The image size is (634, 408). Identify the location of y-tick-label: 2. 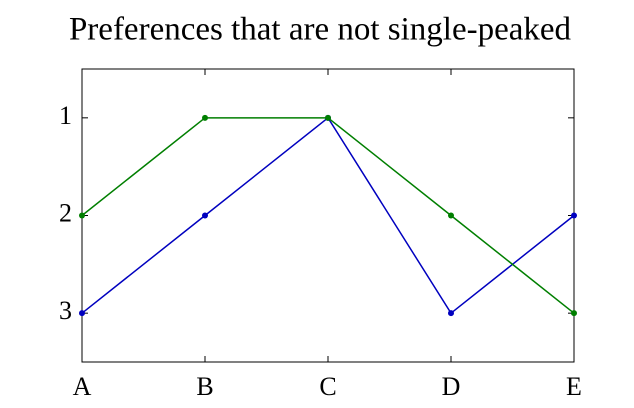
(65, 212).